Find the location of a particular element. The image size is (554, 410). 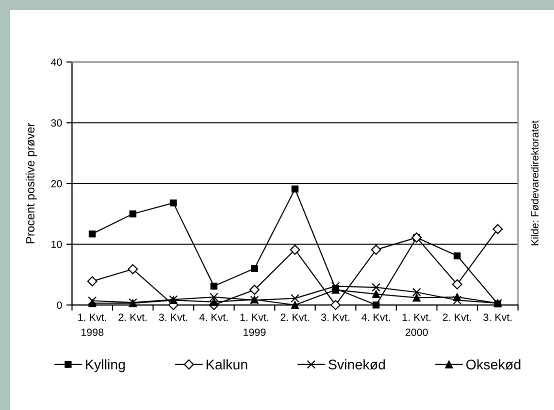

legend-label: Kylling is located at coordinates (105, 365).